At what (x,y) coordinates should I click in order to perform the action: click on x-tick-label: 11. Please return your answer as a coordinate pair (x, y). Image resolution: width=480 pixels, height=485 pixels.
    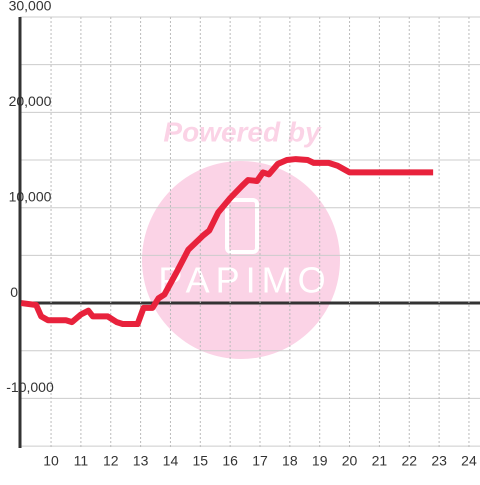
    Looking at the image, I should click on (81, 461).